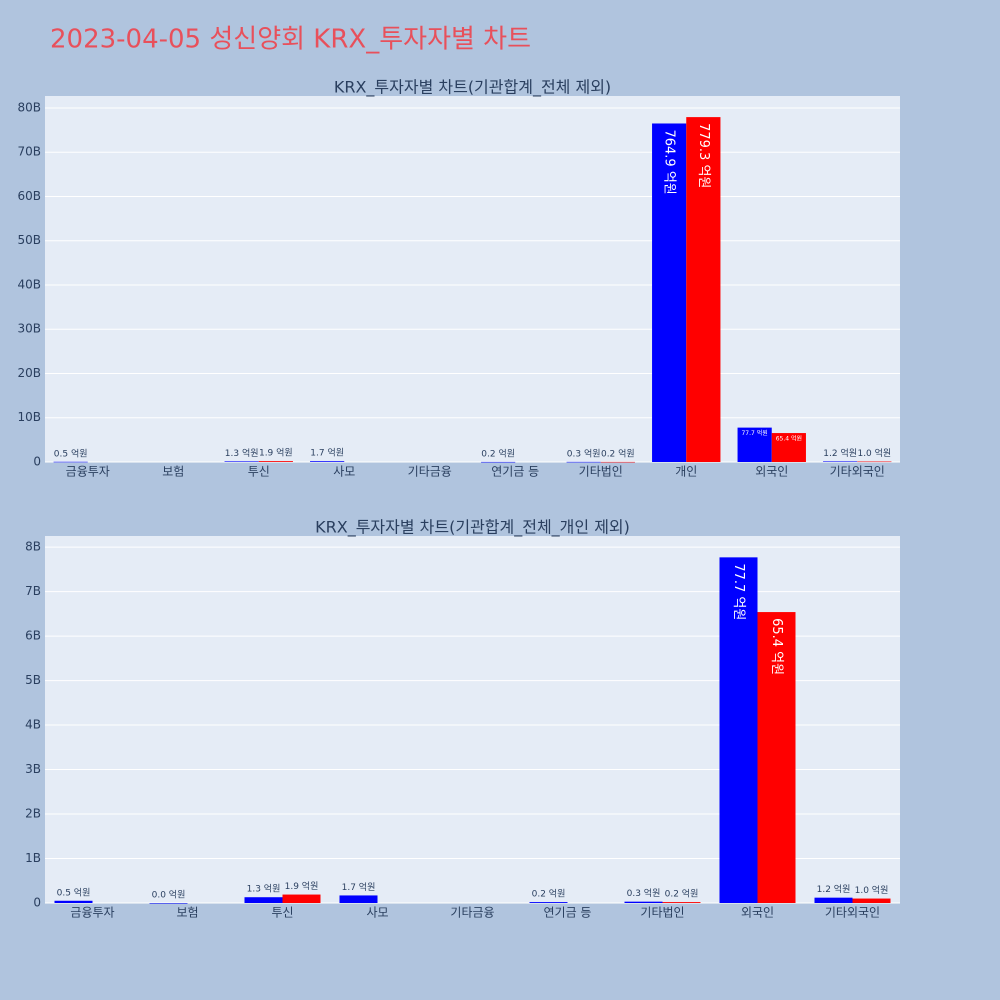  Describe the element at coordinates (29, 373) in the screenshot. I see `y-tick-label: 20B` at that location.